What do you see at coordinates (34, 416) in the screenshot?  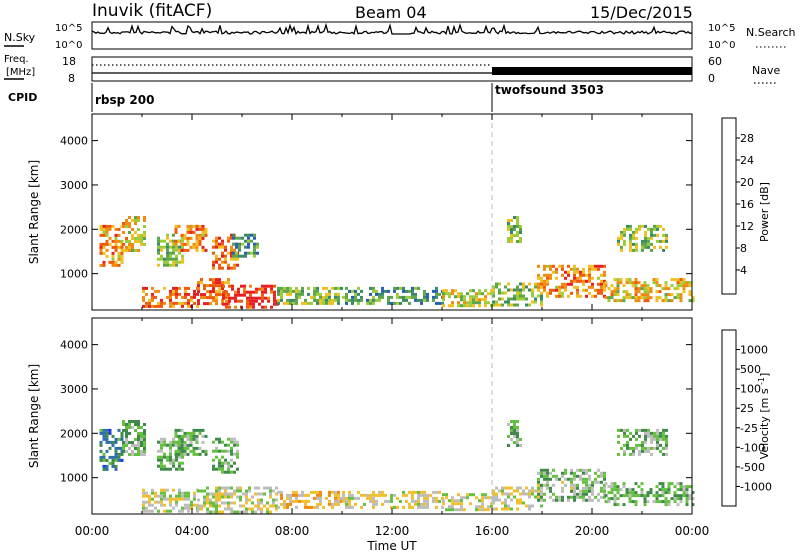 I see `velocity-ylabel: Slant Range [km]` at bounding box center [34, 416].